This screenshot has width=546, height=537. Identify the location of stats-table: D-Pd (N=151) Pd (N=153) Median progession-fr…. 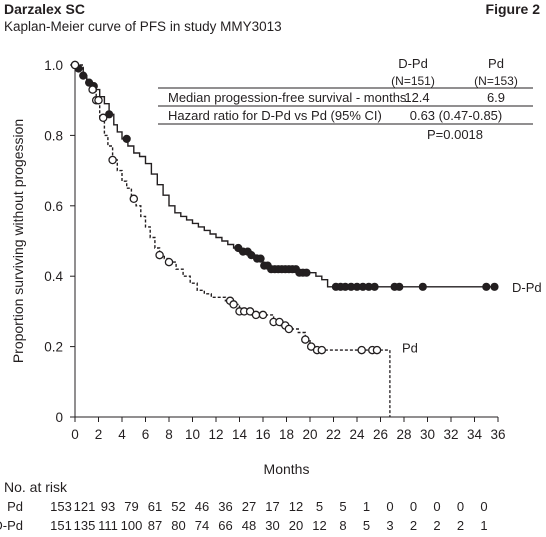
(345, 99).